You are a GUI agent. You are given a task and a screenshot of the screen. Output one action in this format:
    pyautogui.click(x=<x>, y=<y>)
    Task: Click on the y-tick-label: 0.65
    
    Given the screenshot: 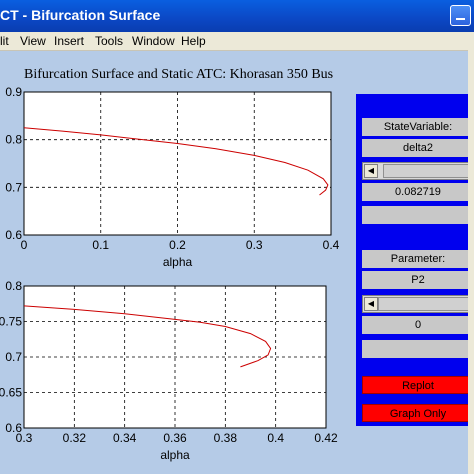 What is the action you would take?
    pyautogui.click(x=11, y=393)
    